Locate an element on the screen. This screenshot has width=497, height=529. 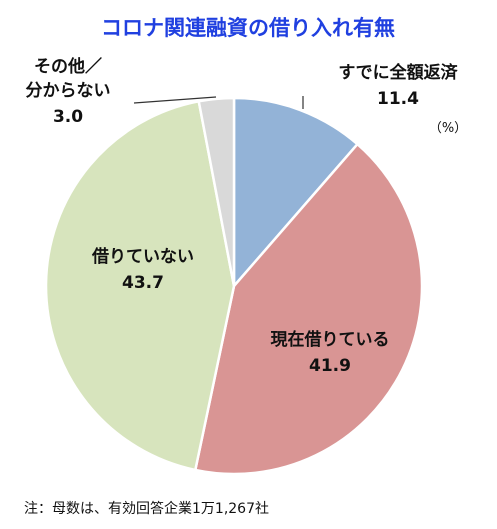
slice-label-3-line-1: 借りていない is located at coordinates (142, 256).